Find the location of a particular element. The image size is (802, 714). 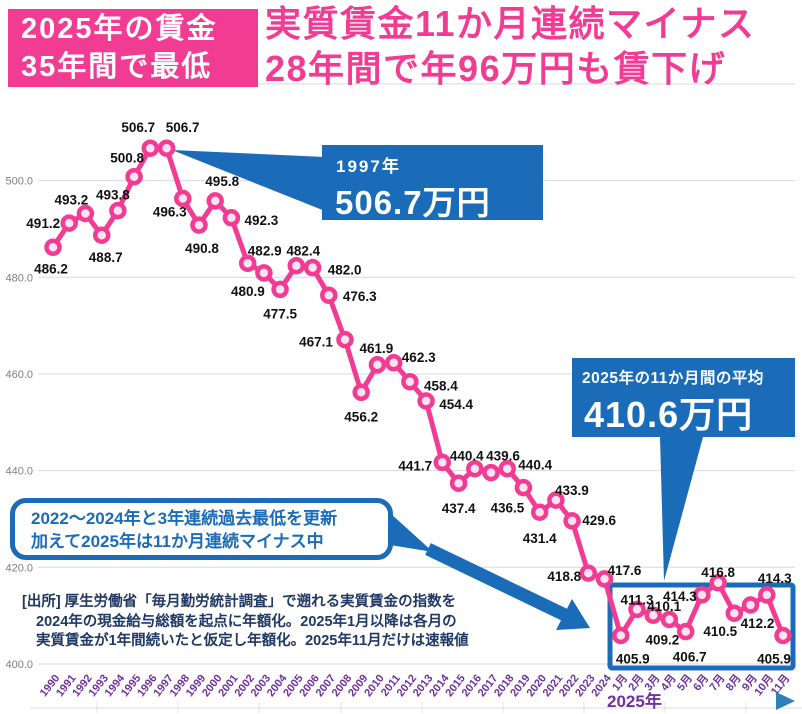

x-tick-label: 8月 is located at coordinates (733, 682).